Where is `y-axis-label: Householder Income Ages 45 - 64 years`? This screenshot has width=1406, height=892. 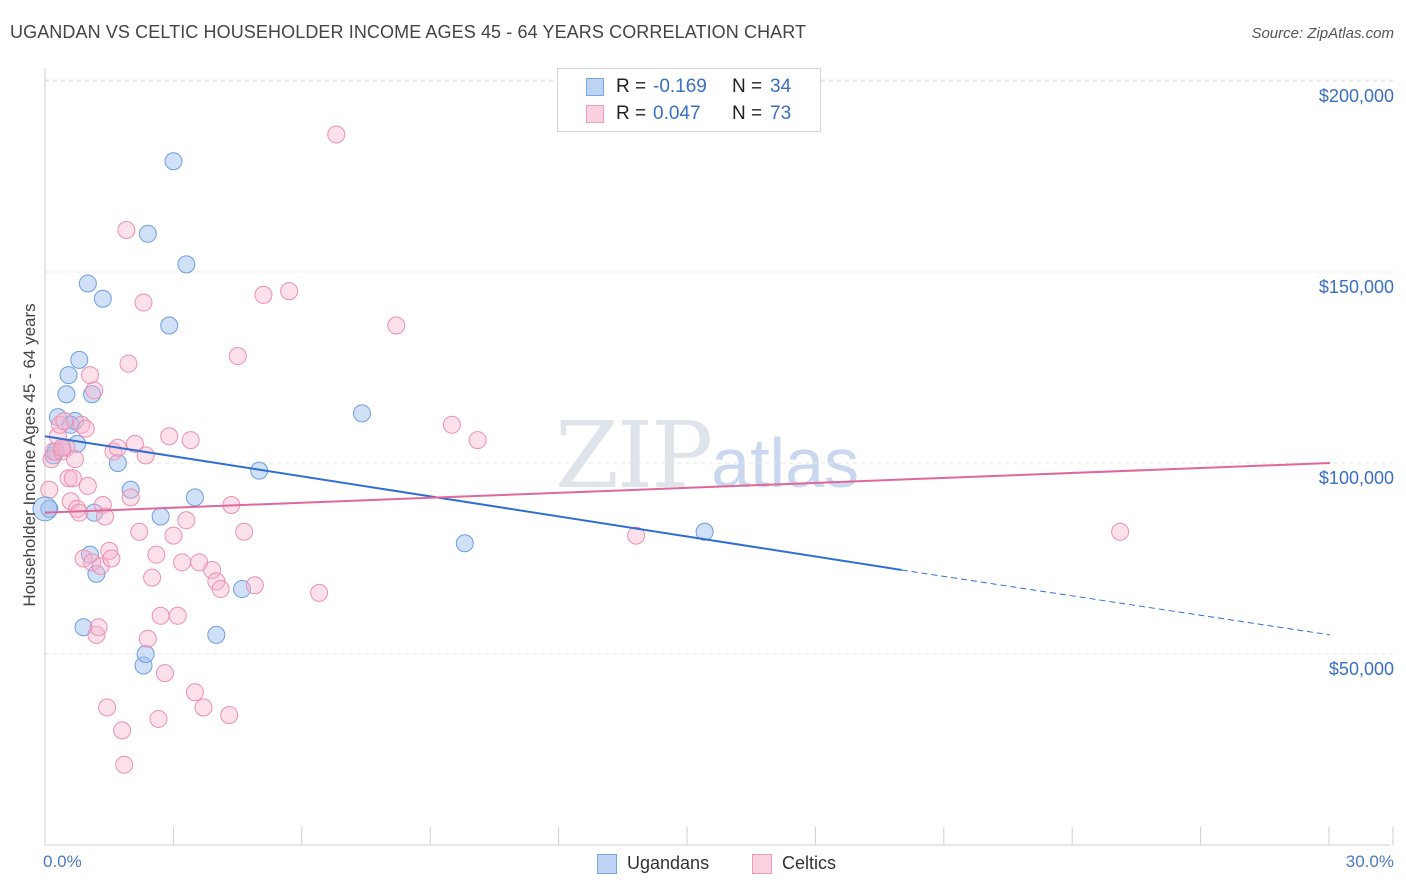 y-axis-label: Householder Income Ages 45 - 64 years is located at coordinates (29, 455).